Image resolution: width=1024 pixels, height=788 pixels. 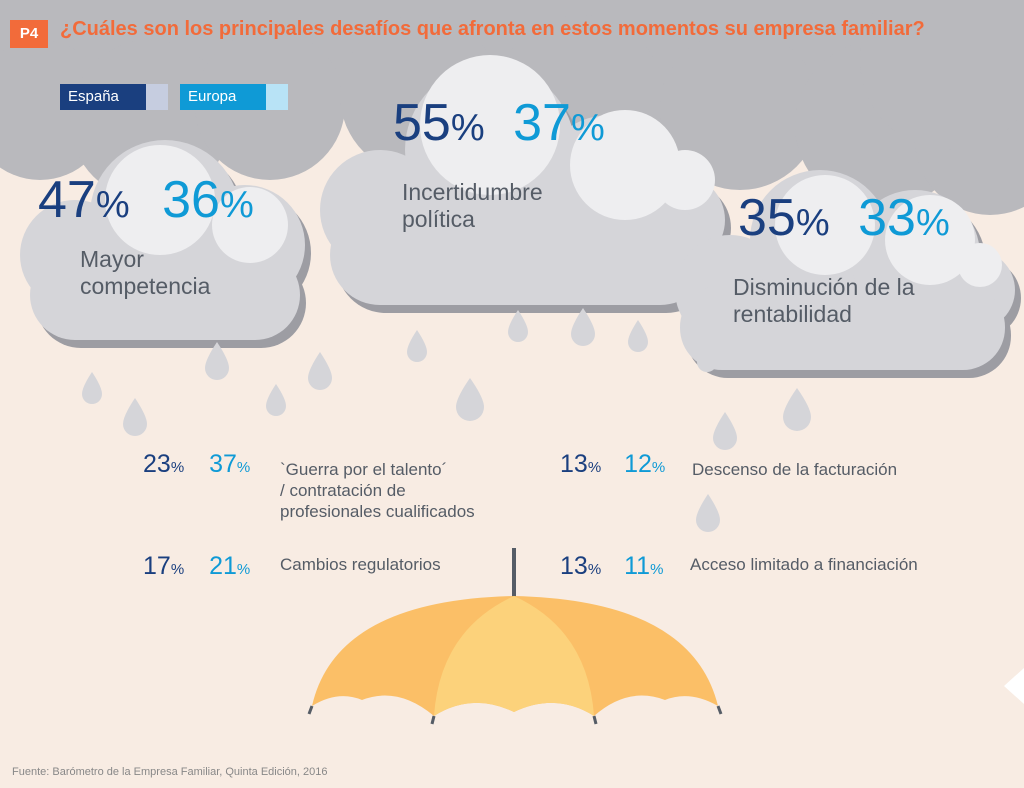 I want to click on challenge-4-europa-value: 37%, so click(x=230, y=464).